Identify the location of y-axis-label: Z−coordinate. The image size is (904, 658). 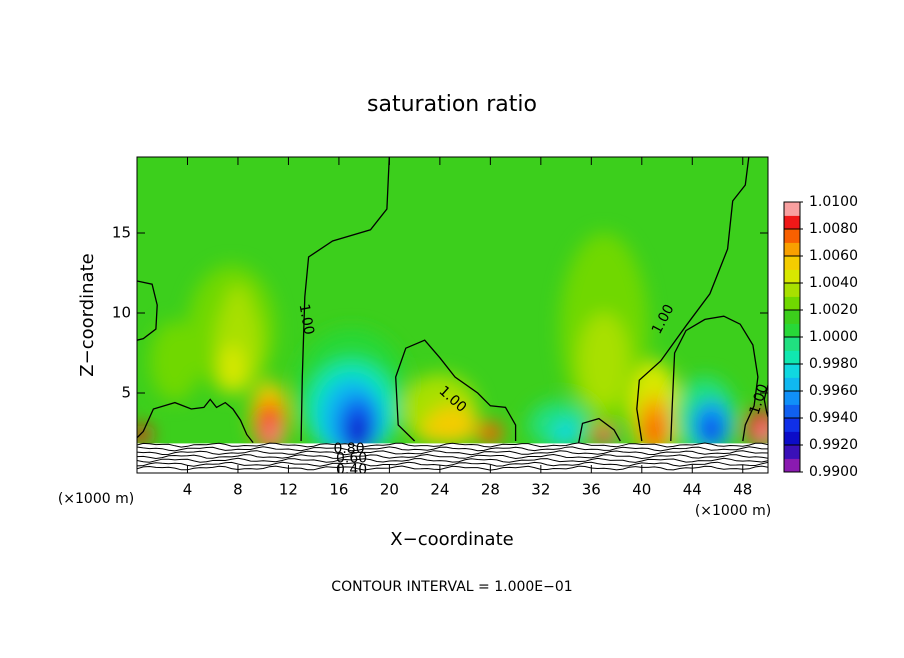
(87, 314).